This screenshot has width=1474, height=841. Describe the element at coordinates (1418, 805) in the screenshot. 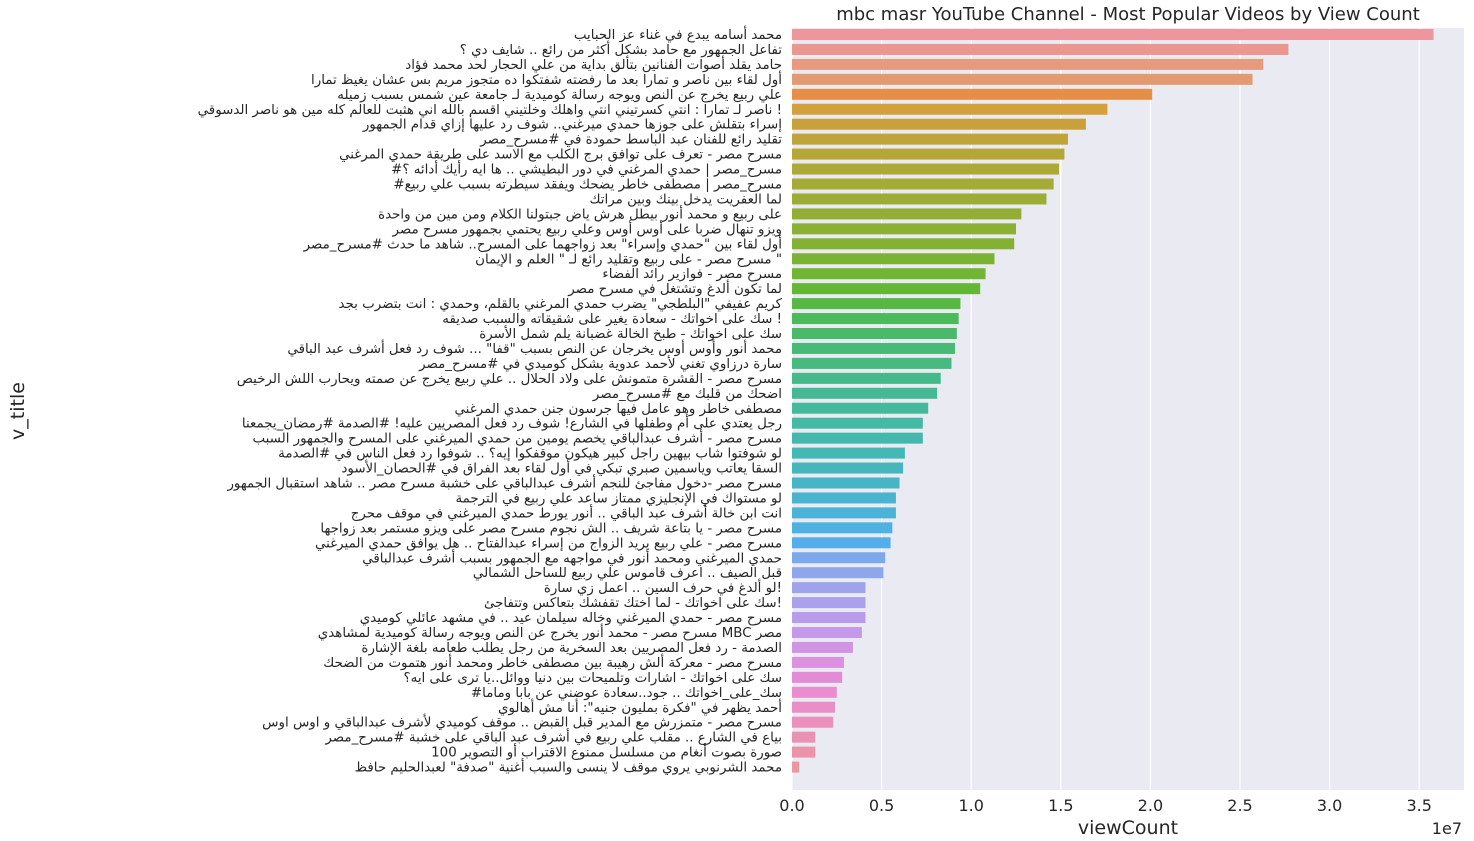

I see `x-tick-label: 3.5` at that location.